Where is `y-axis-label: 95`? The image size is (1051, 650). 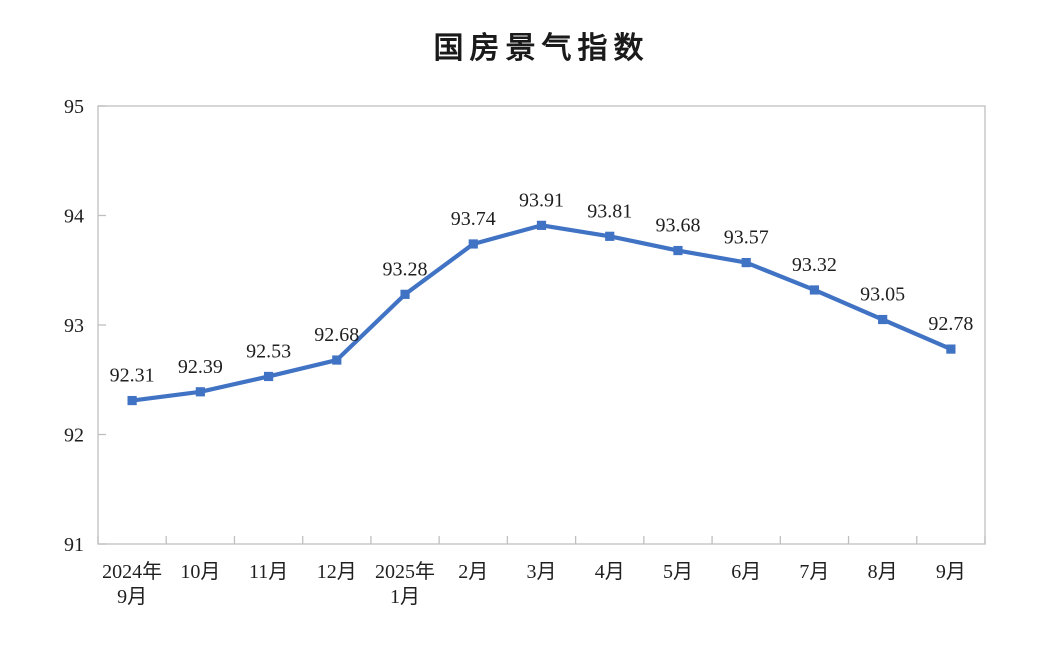 y-axis-label: 95 is located at coordinates (74, 107).